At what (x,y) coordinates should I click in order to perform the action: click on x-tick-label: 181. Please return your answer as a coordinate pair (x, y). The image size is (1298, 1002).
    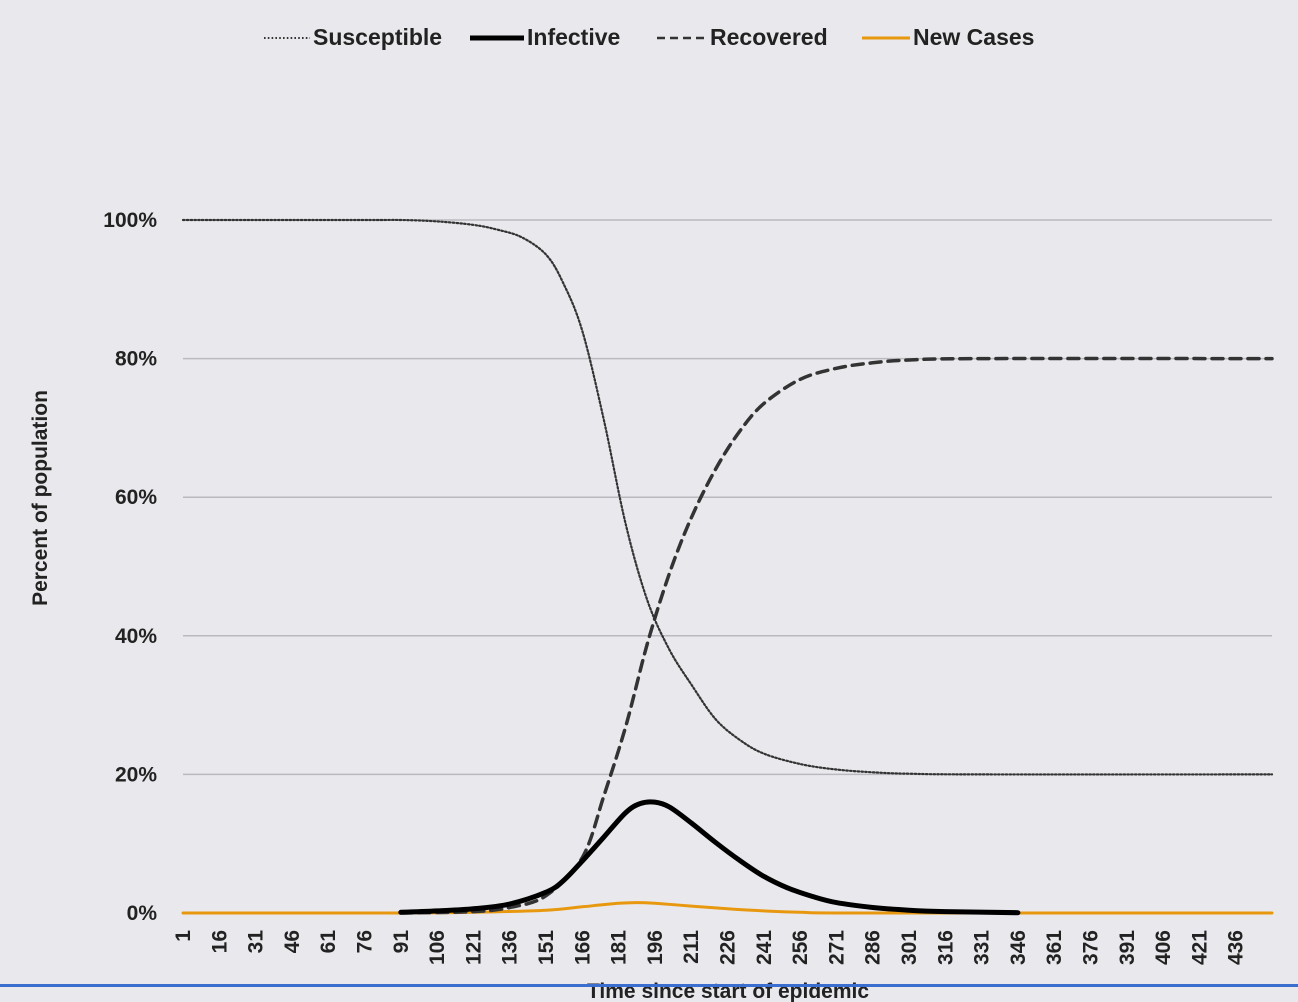
    Looking at the image, I should click on (619, 947).